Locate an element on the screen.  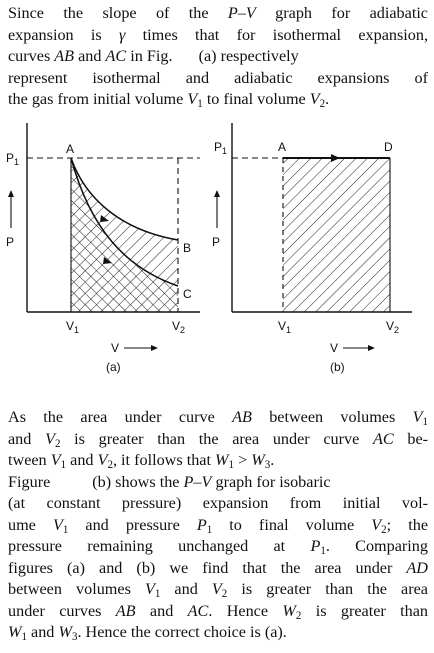
v2-label-a: V2 is located at coordinates (178, 327).